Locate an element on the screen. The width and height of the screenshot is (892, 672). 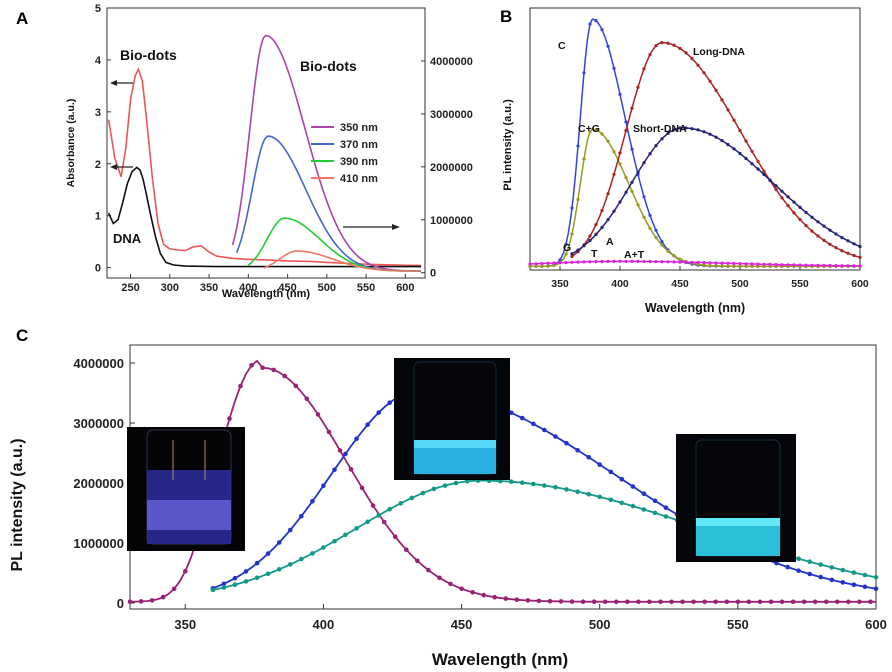
panel-a-ytick-left-label: 5 is located at coordinates (98, 9).